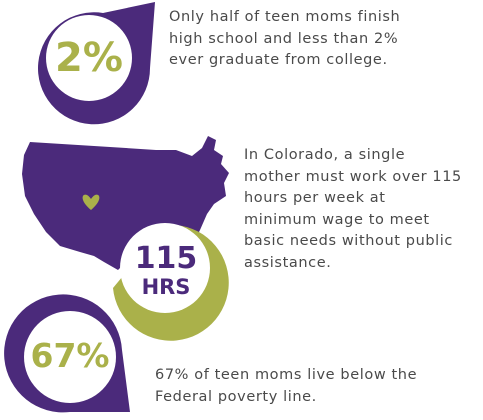 The image size is (483, 420). What do you see at coordinates (166, 258) in the screenshot?
I see `stat-value-115: 115` at bounding box center [166, 258].